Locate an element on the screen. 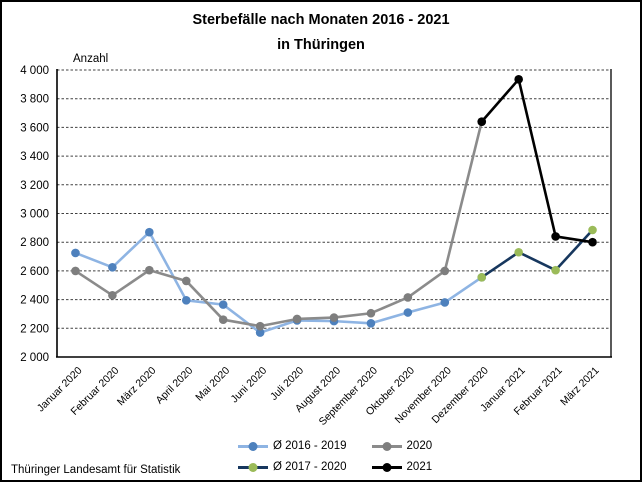  legend-label: Ø 2016 - 2019 is located at coordinates (310, 446).